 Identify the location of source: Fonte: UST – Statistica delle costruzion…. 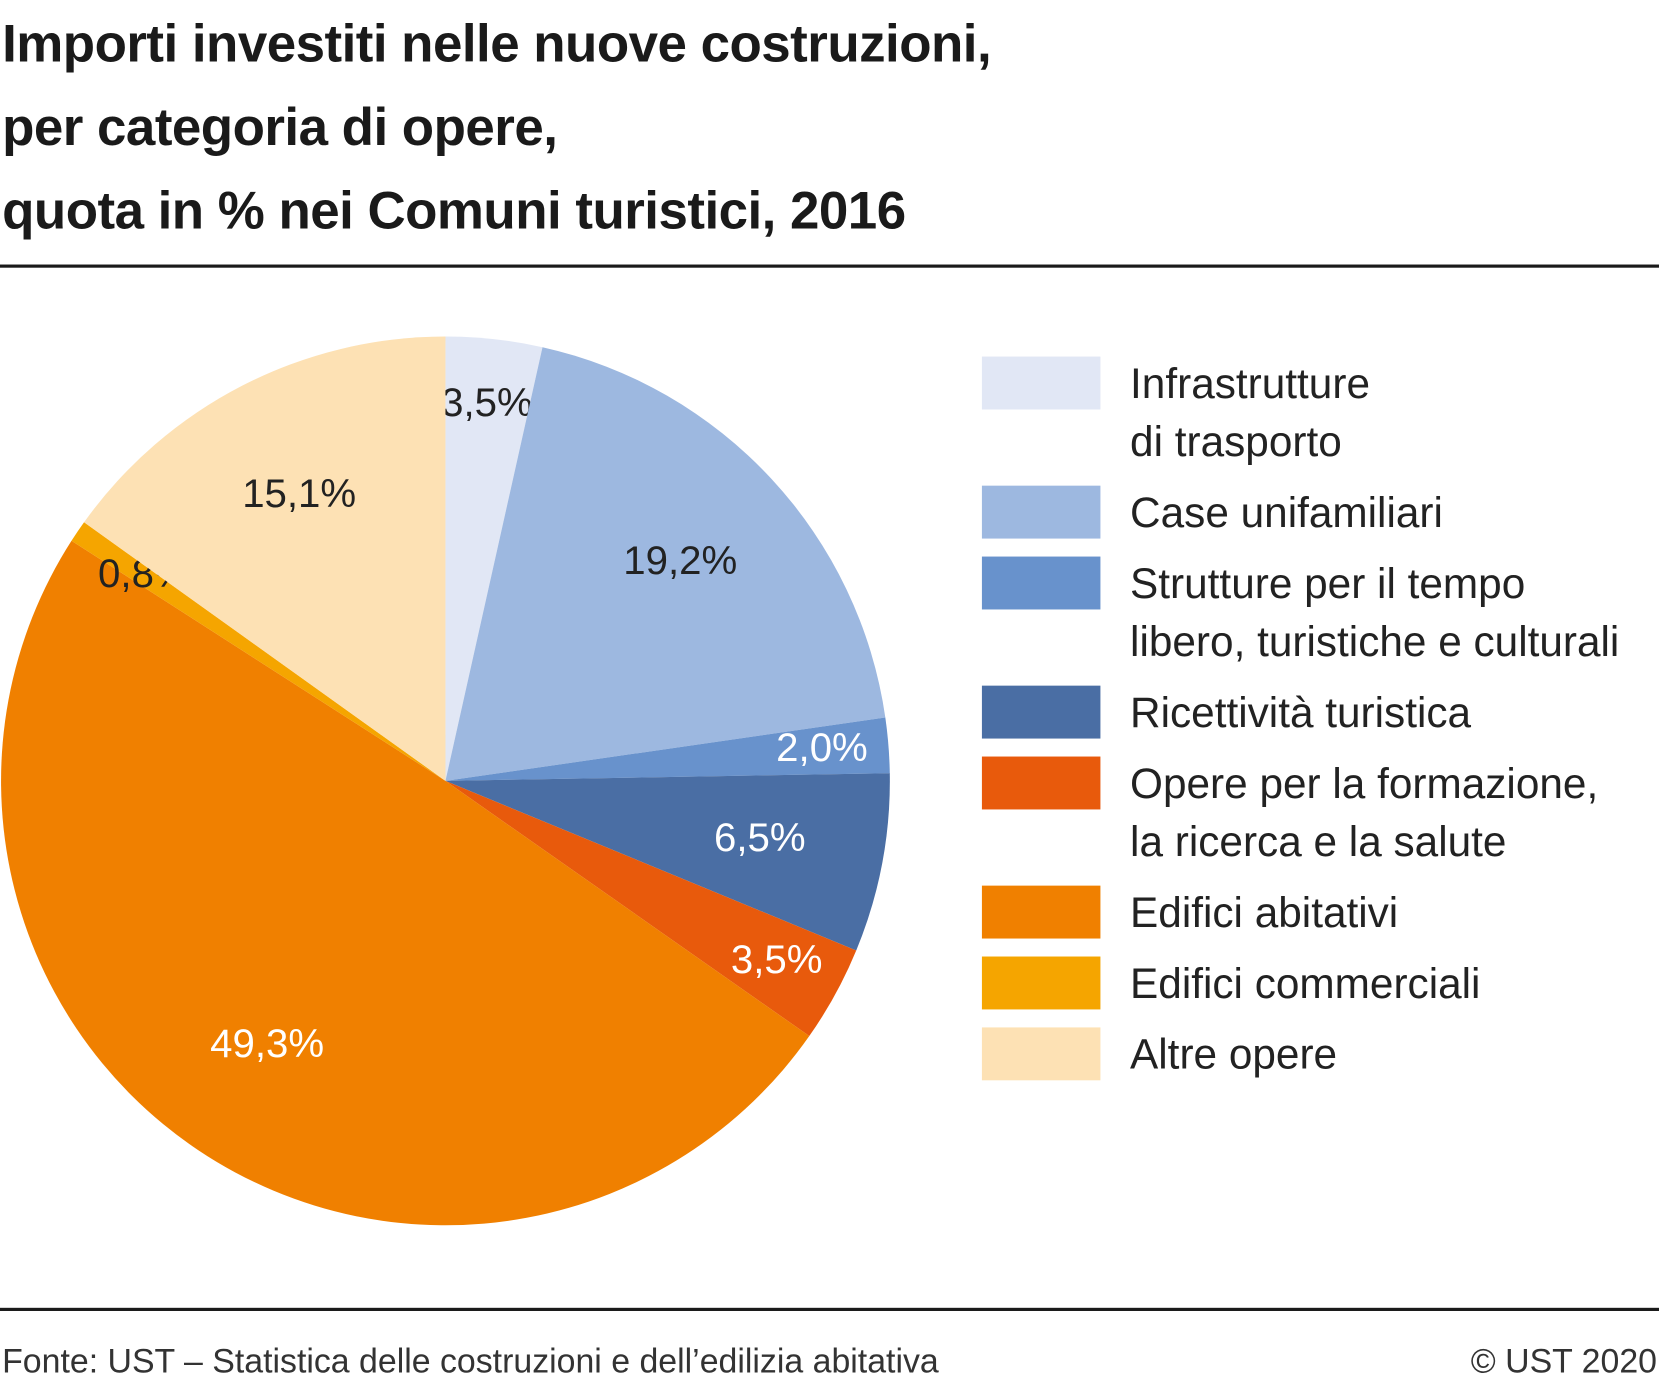
(470, 1360).